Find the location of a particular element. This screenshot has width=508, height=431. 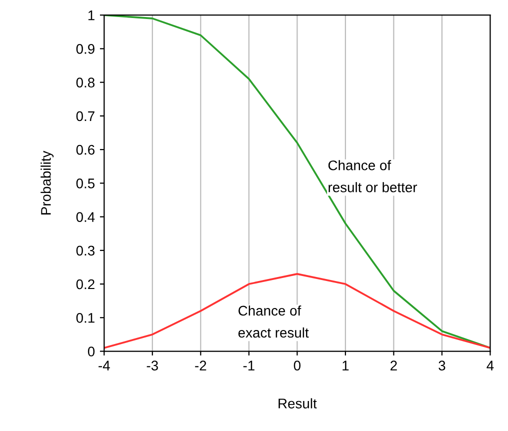

x-tick-label: -3 is located at coordinates (152, 365).